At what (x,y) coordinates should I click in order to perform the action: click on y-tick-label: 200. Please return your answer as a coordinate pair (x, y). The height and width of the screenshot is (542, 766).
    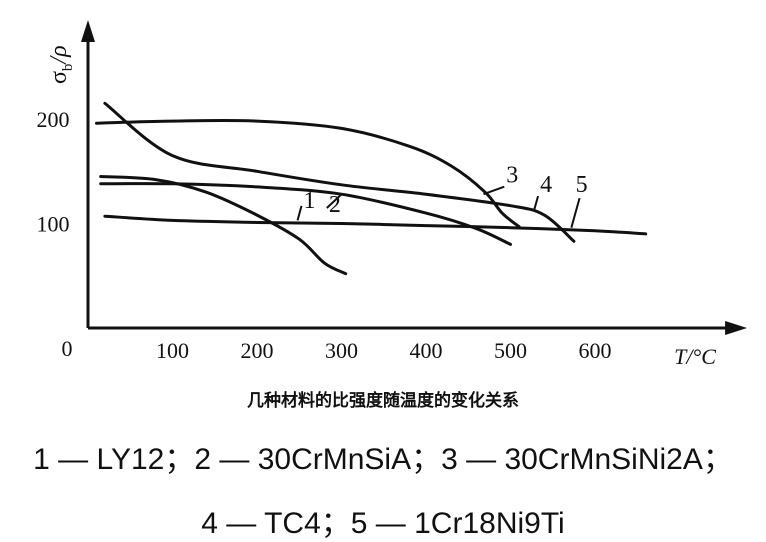
    Looking at the image, I should click on (53, 119).